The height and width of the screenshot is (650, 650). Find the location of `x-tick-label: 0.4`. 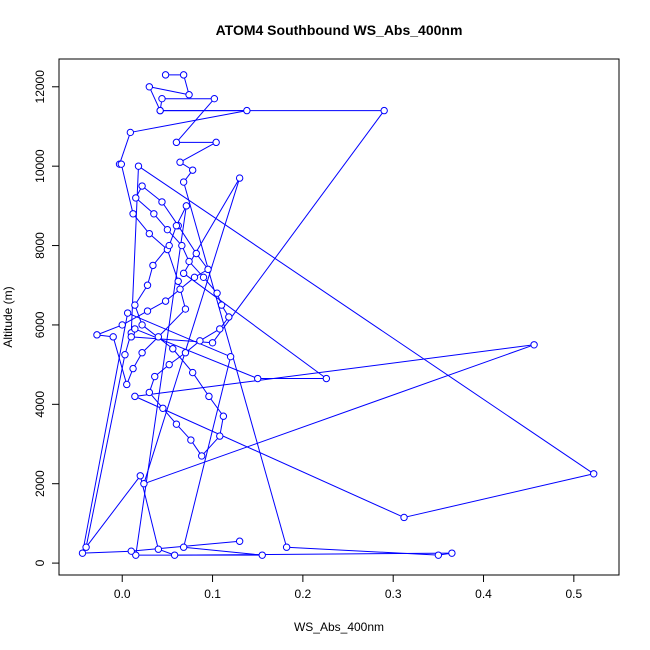

x-tick-label: 0.4 is located at coordinates (483, 594).